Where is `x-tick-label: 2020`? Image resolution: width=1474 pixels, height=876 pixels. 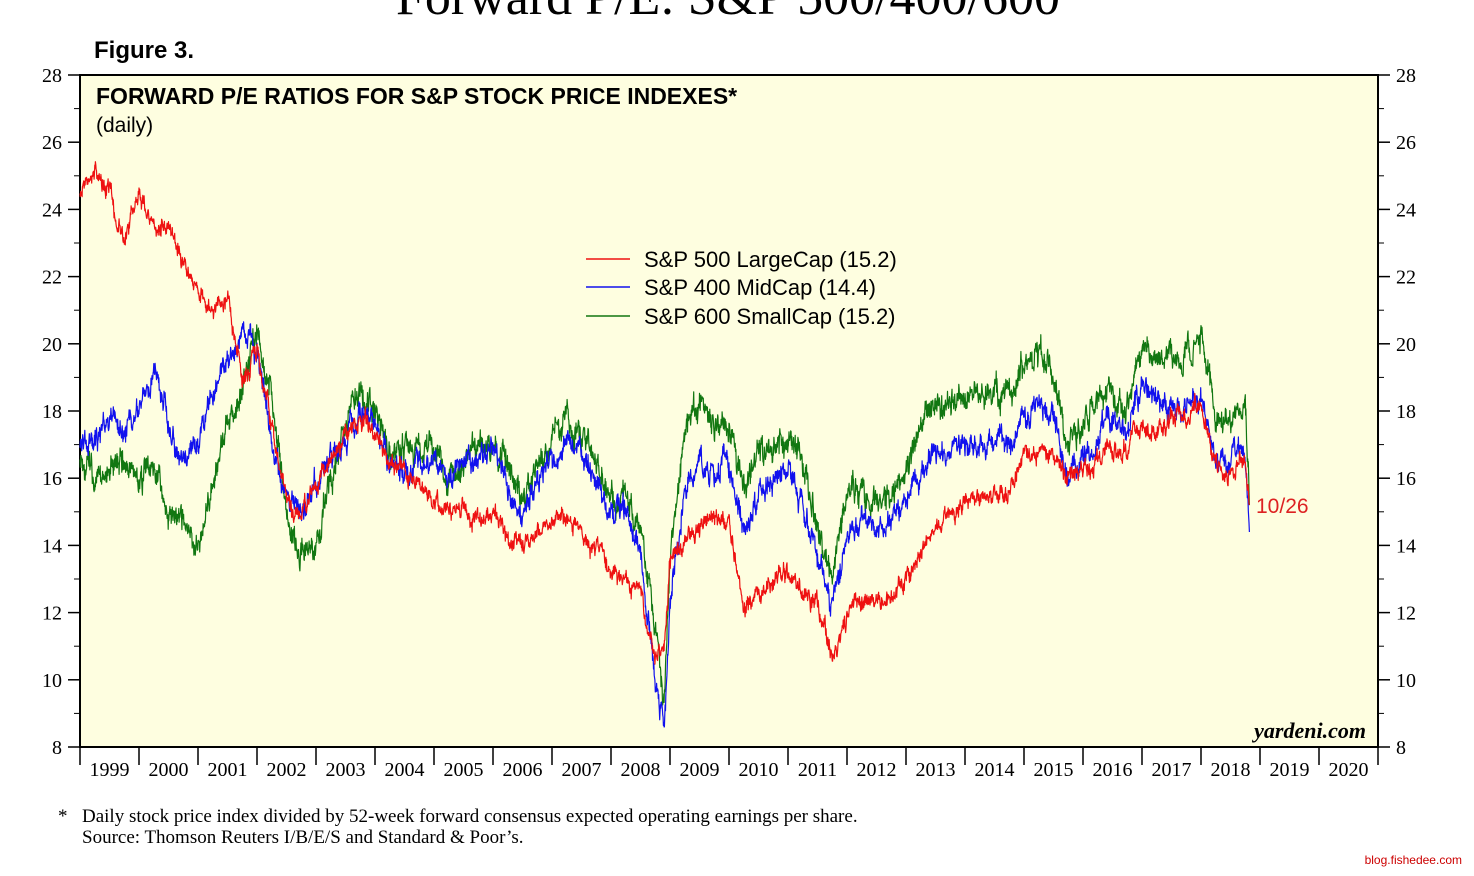
x-tick-label: 2020 is located at coordinates (1349, 770).